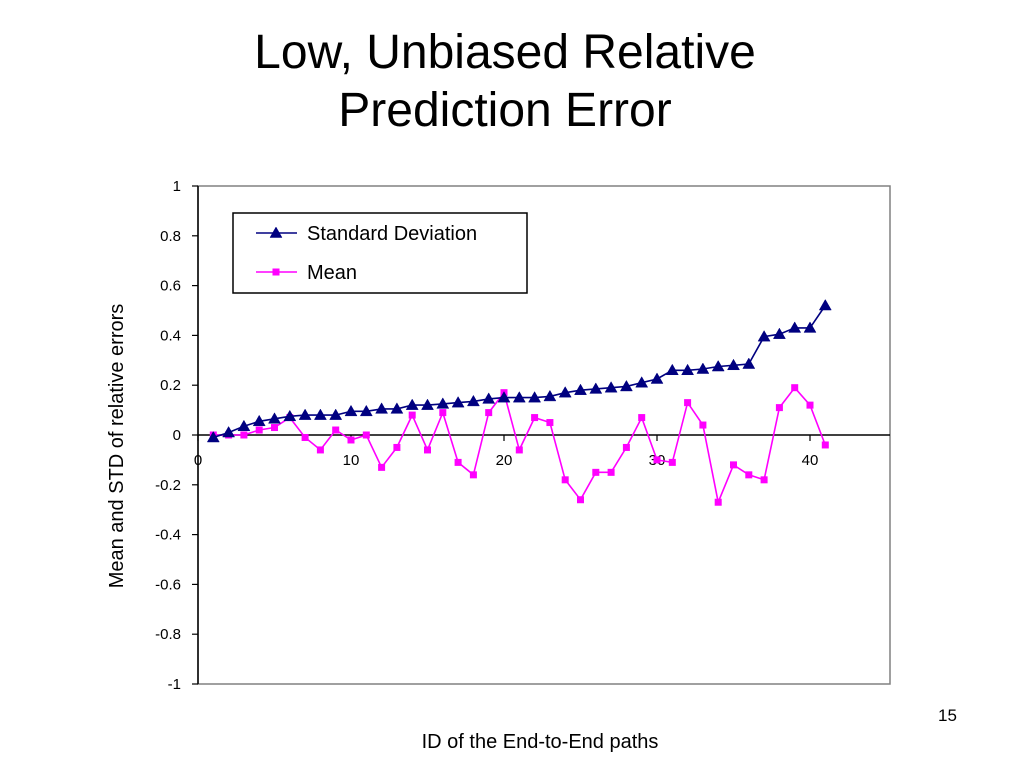 Image resolution: width=1024 pixels, height=768 pixels. What do you see at coordinates (170, 385) in the screenshot?
I see `y-tick-label: 0.2` at bounding box center [170, 385].